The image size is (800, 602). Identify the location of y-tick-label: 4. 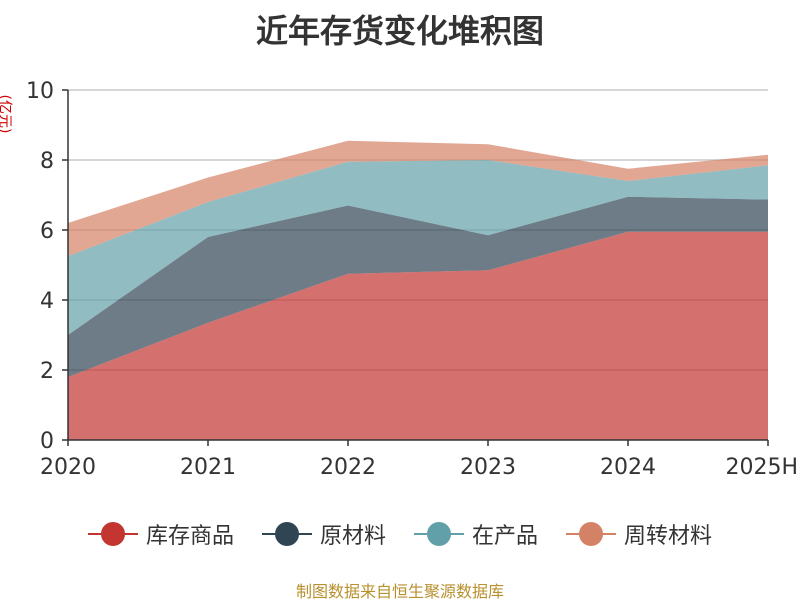
(47, 301).